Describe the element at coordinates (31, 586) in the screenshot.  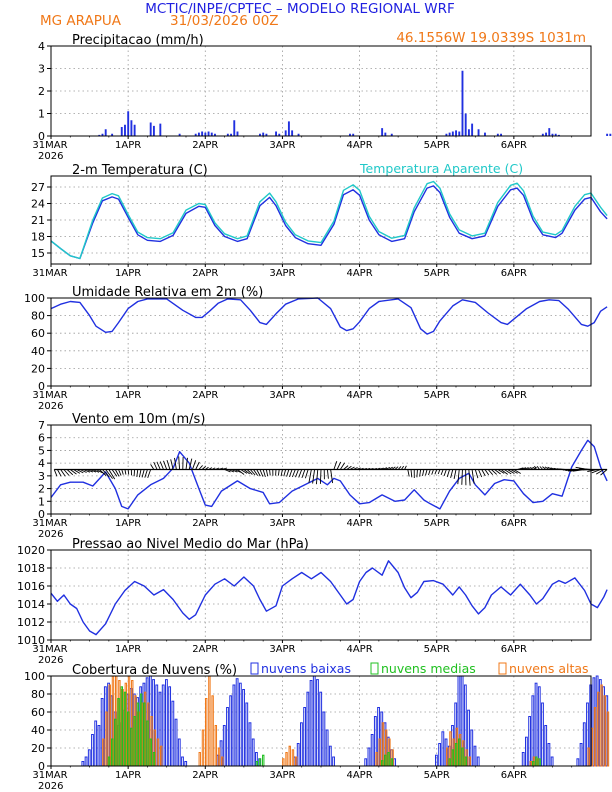
I see `y-tick-label: 1016` at that location.